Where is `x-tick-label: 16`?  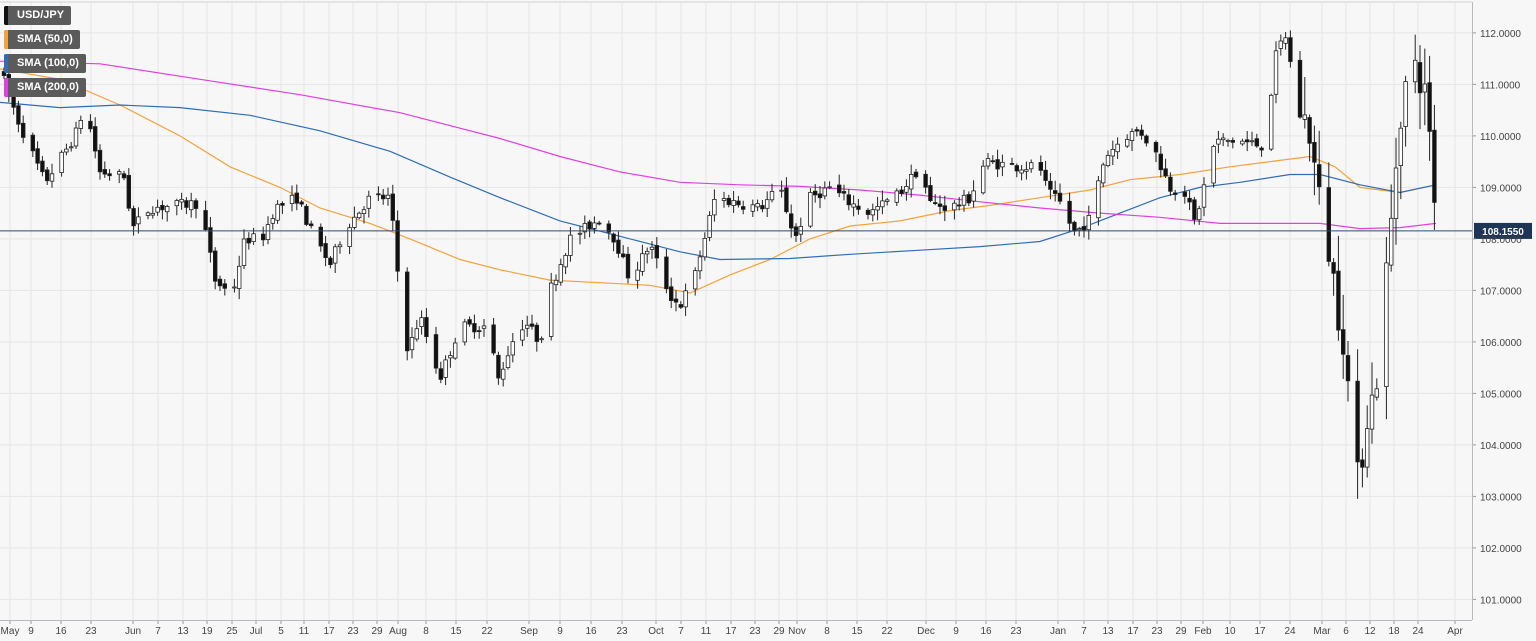 x-tick-label: 16 is located at coordinates (61, 631).